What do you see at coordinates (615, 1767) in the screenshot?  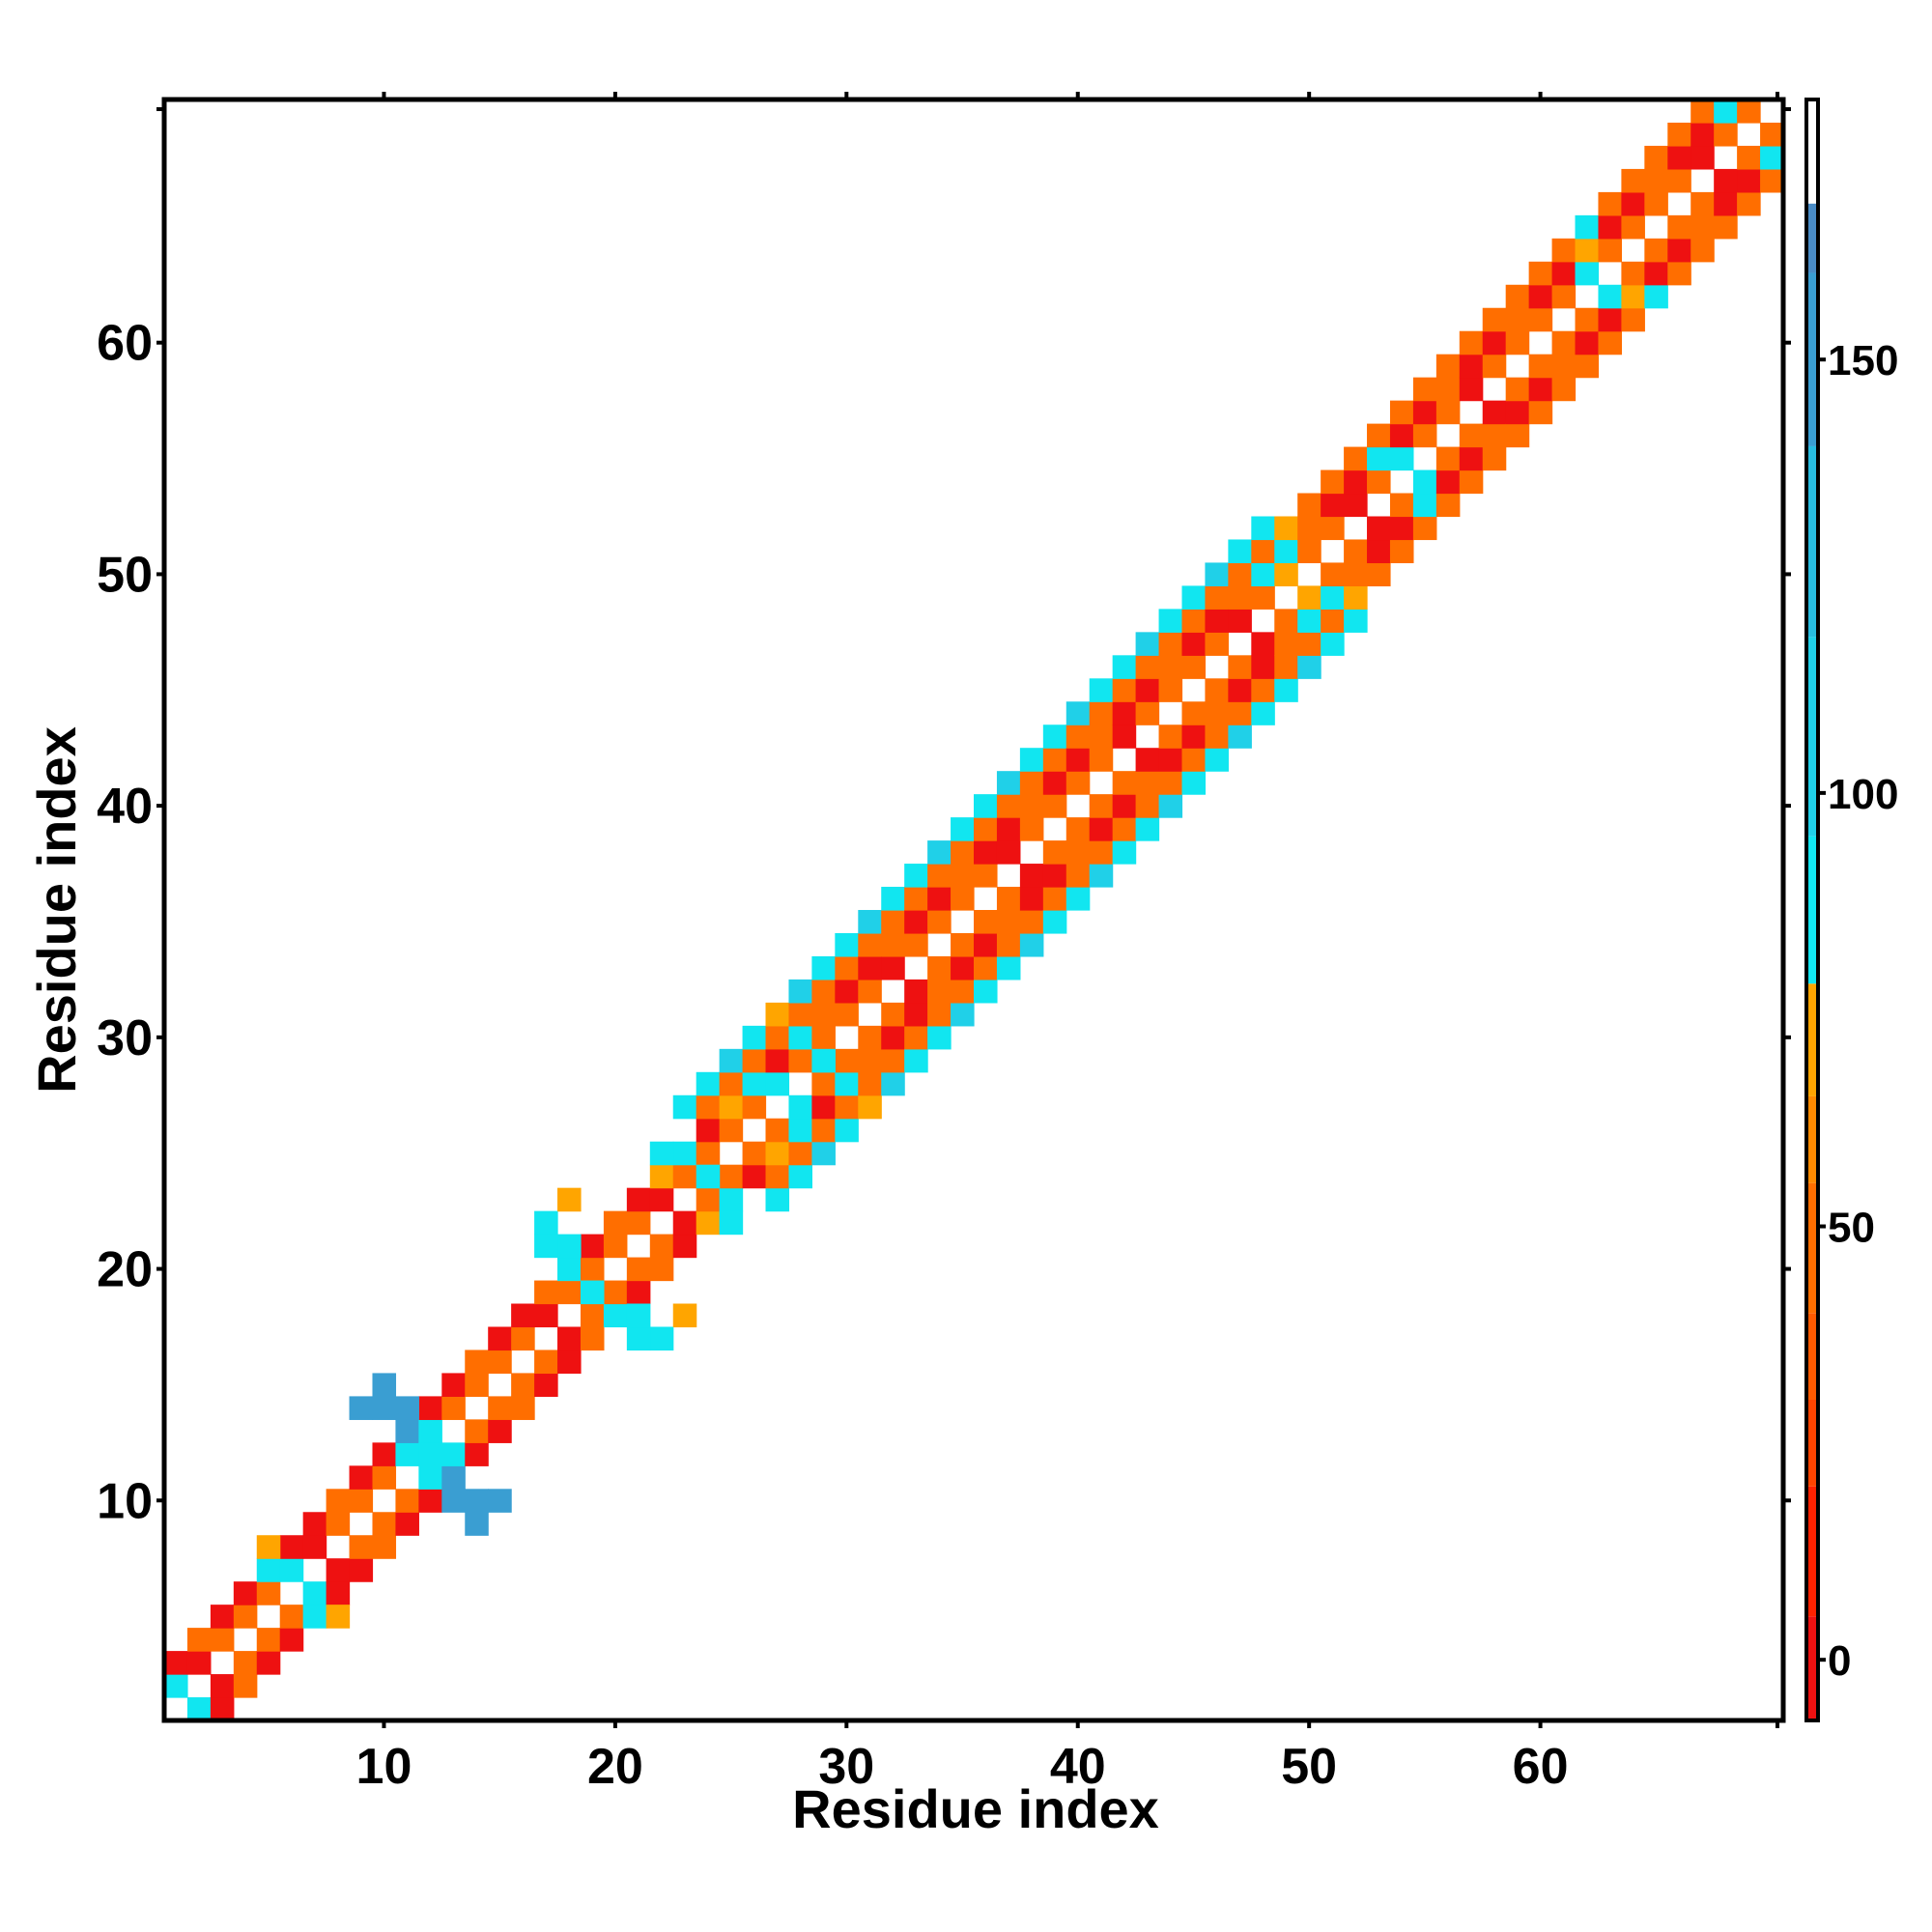 I see `x-tick-label: 20` at bounding box center [615, 1767].